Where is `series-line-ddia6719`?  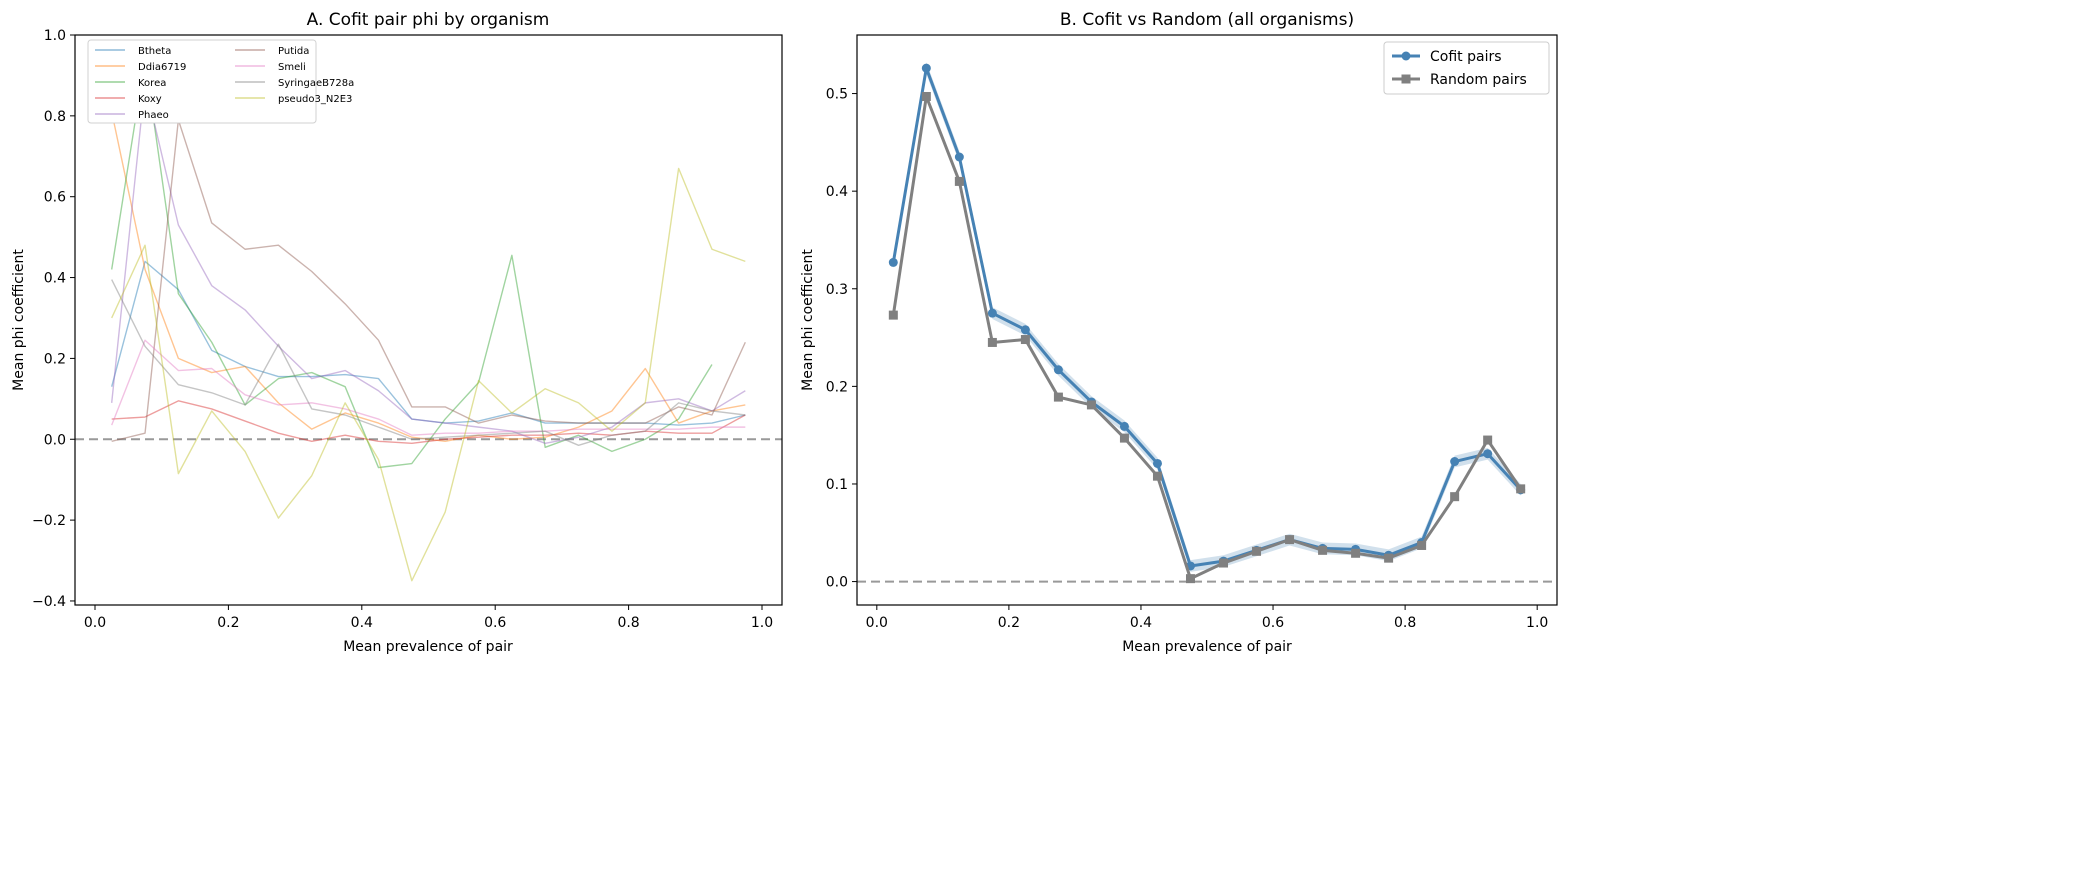 series-line-ddia6719 is located at coordinates (428, 276).